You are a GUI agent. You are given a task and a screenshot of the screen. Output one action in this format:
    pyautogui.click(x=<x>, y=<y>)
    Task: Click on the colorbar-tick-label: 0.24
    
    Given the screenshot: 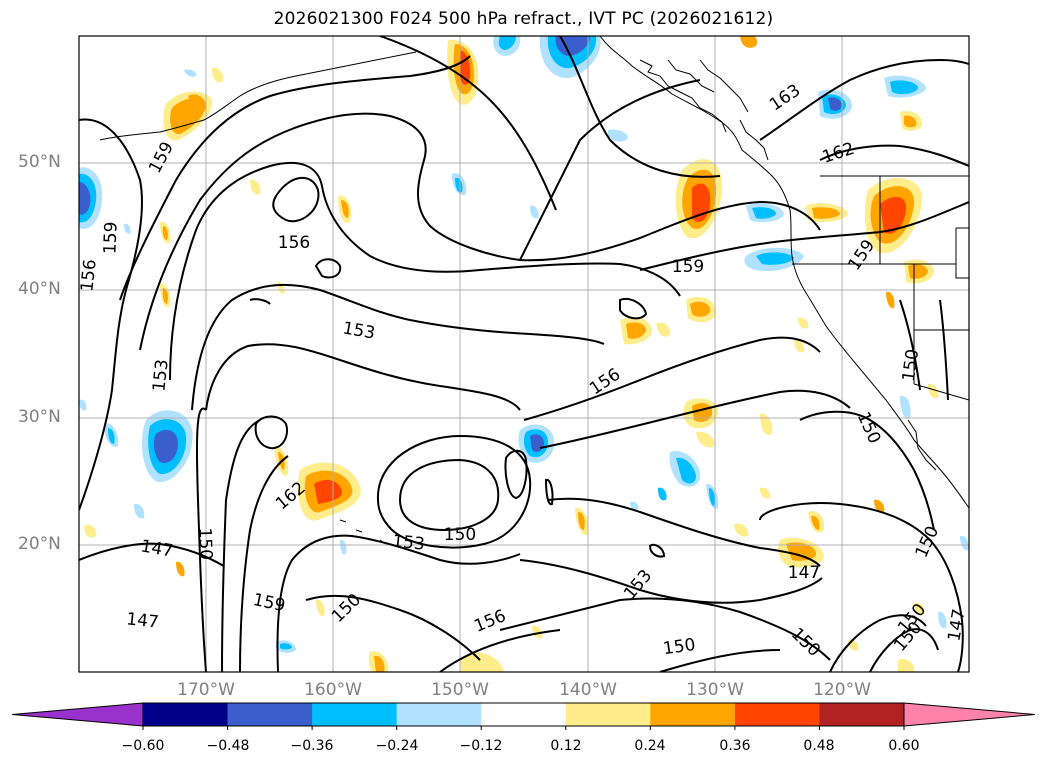 What is the action you would take?
    pyautogui.click(x=650, y=746)
    